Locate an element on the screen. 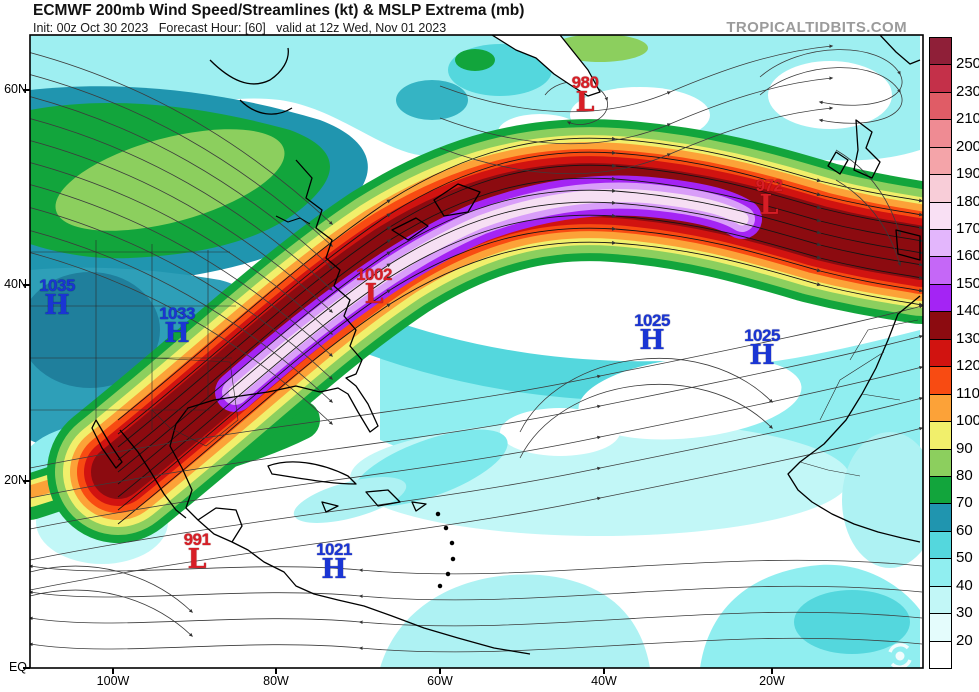 Image resolution: width=979 pixels, height=692 pixels. colorbar-tick-label: 130 is located at coordinates (967, 338).